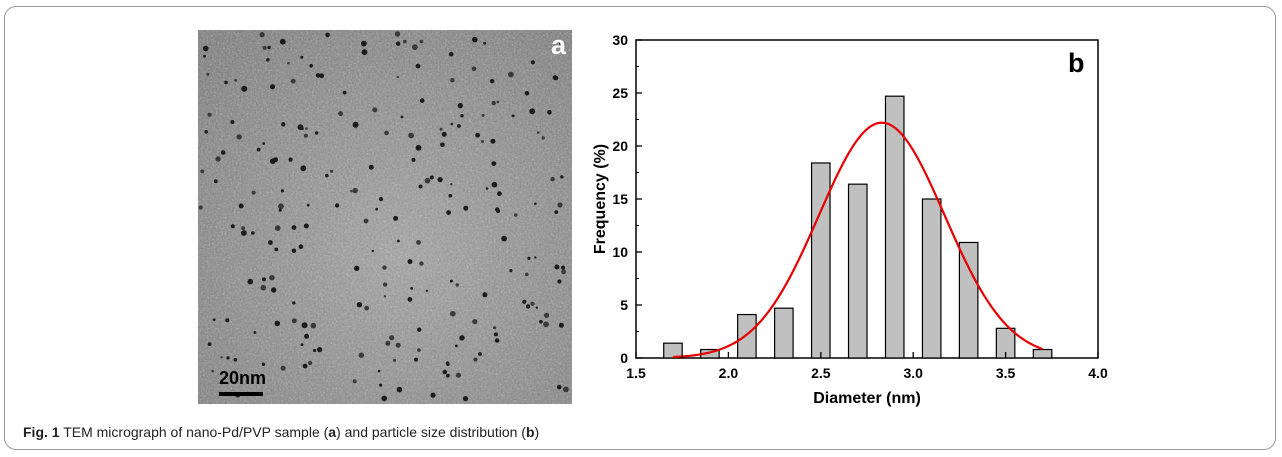 This screenshot has width=1282, height=457. Describe the element at coordinates (821, 373) in the screenshot. I see `x-tick-label: 2.5` at that location.